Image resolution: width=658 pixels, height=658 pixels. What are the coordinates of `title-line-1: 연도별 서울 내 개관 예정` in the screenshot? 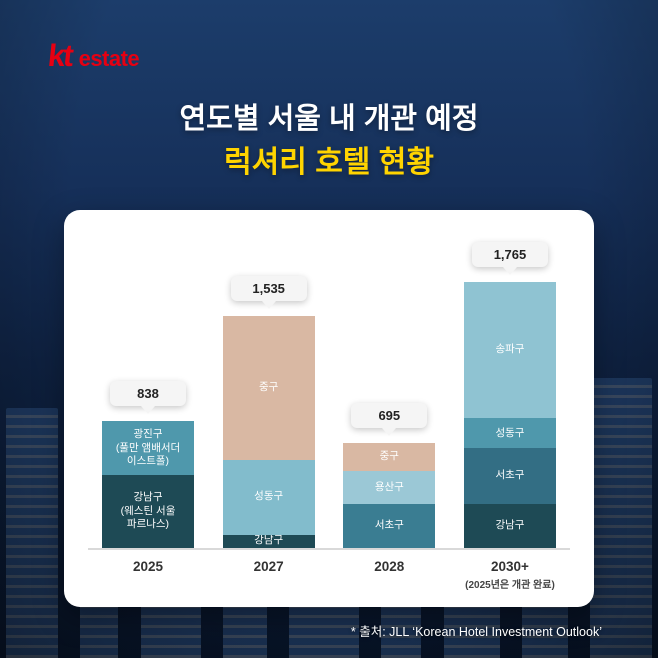 It's located at (329, 119).